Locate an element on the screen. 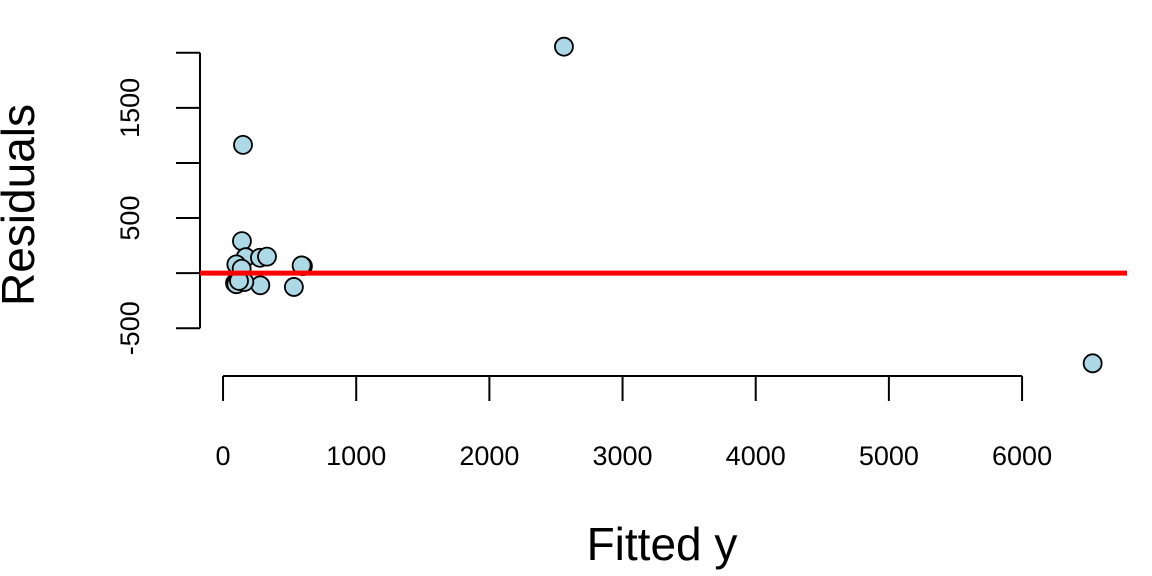  x-tick-label: 5000 is located at coordinates (889, 456).